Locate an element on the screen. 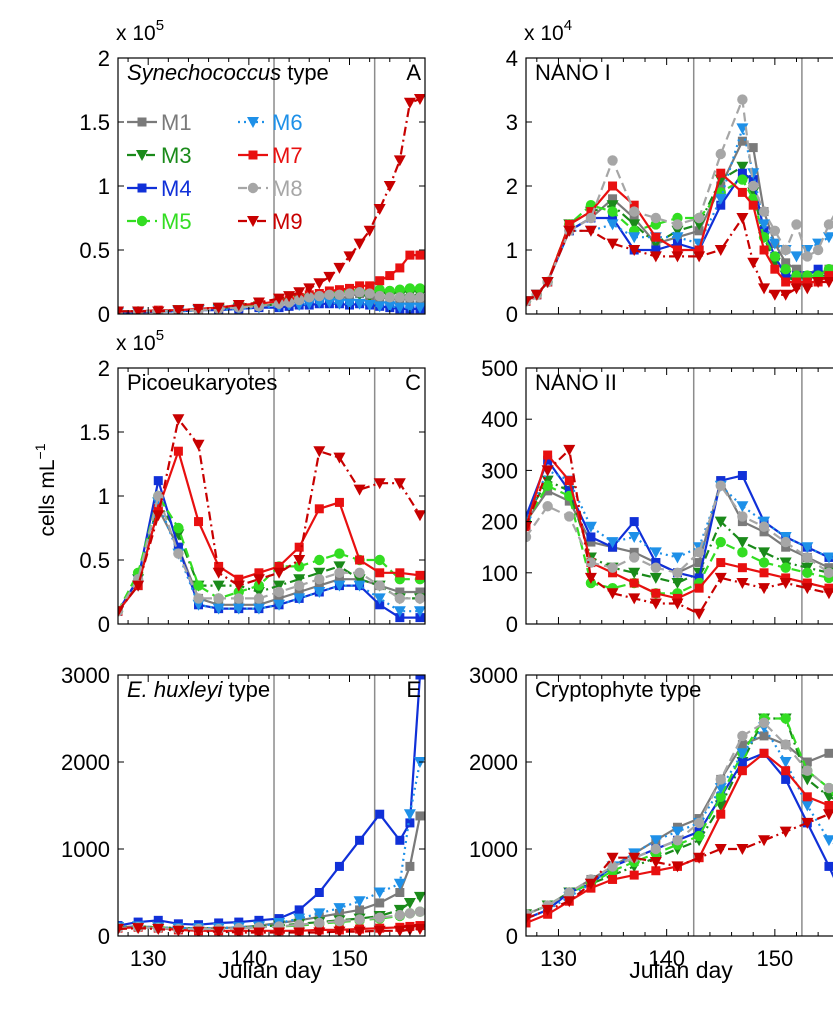 The width and height of the screenshot is (833, 1011). series-line-c-m3 is located at coordinates (269, 555).